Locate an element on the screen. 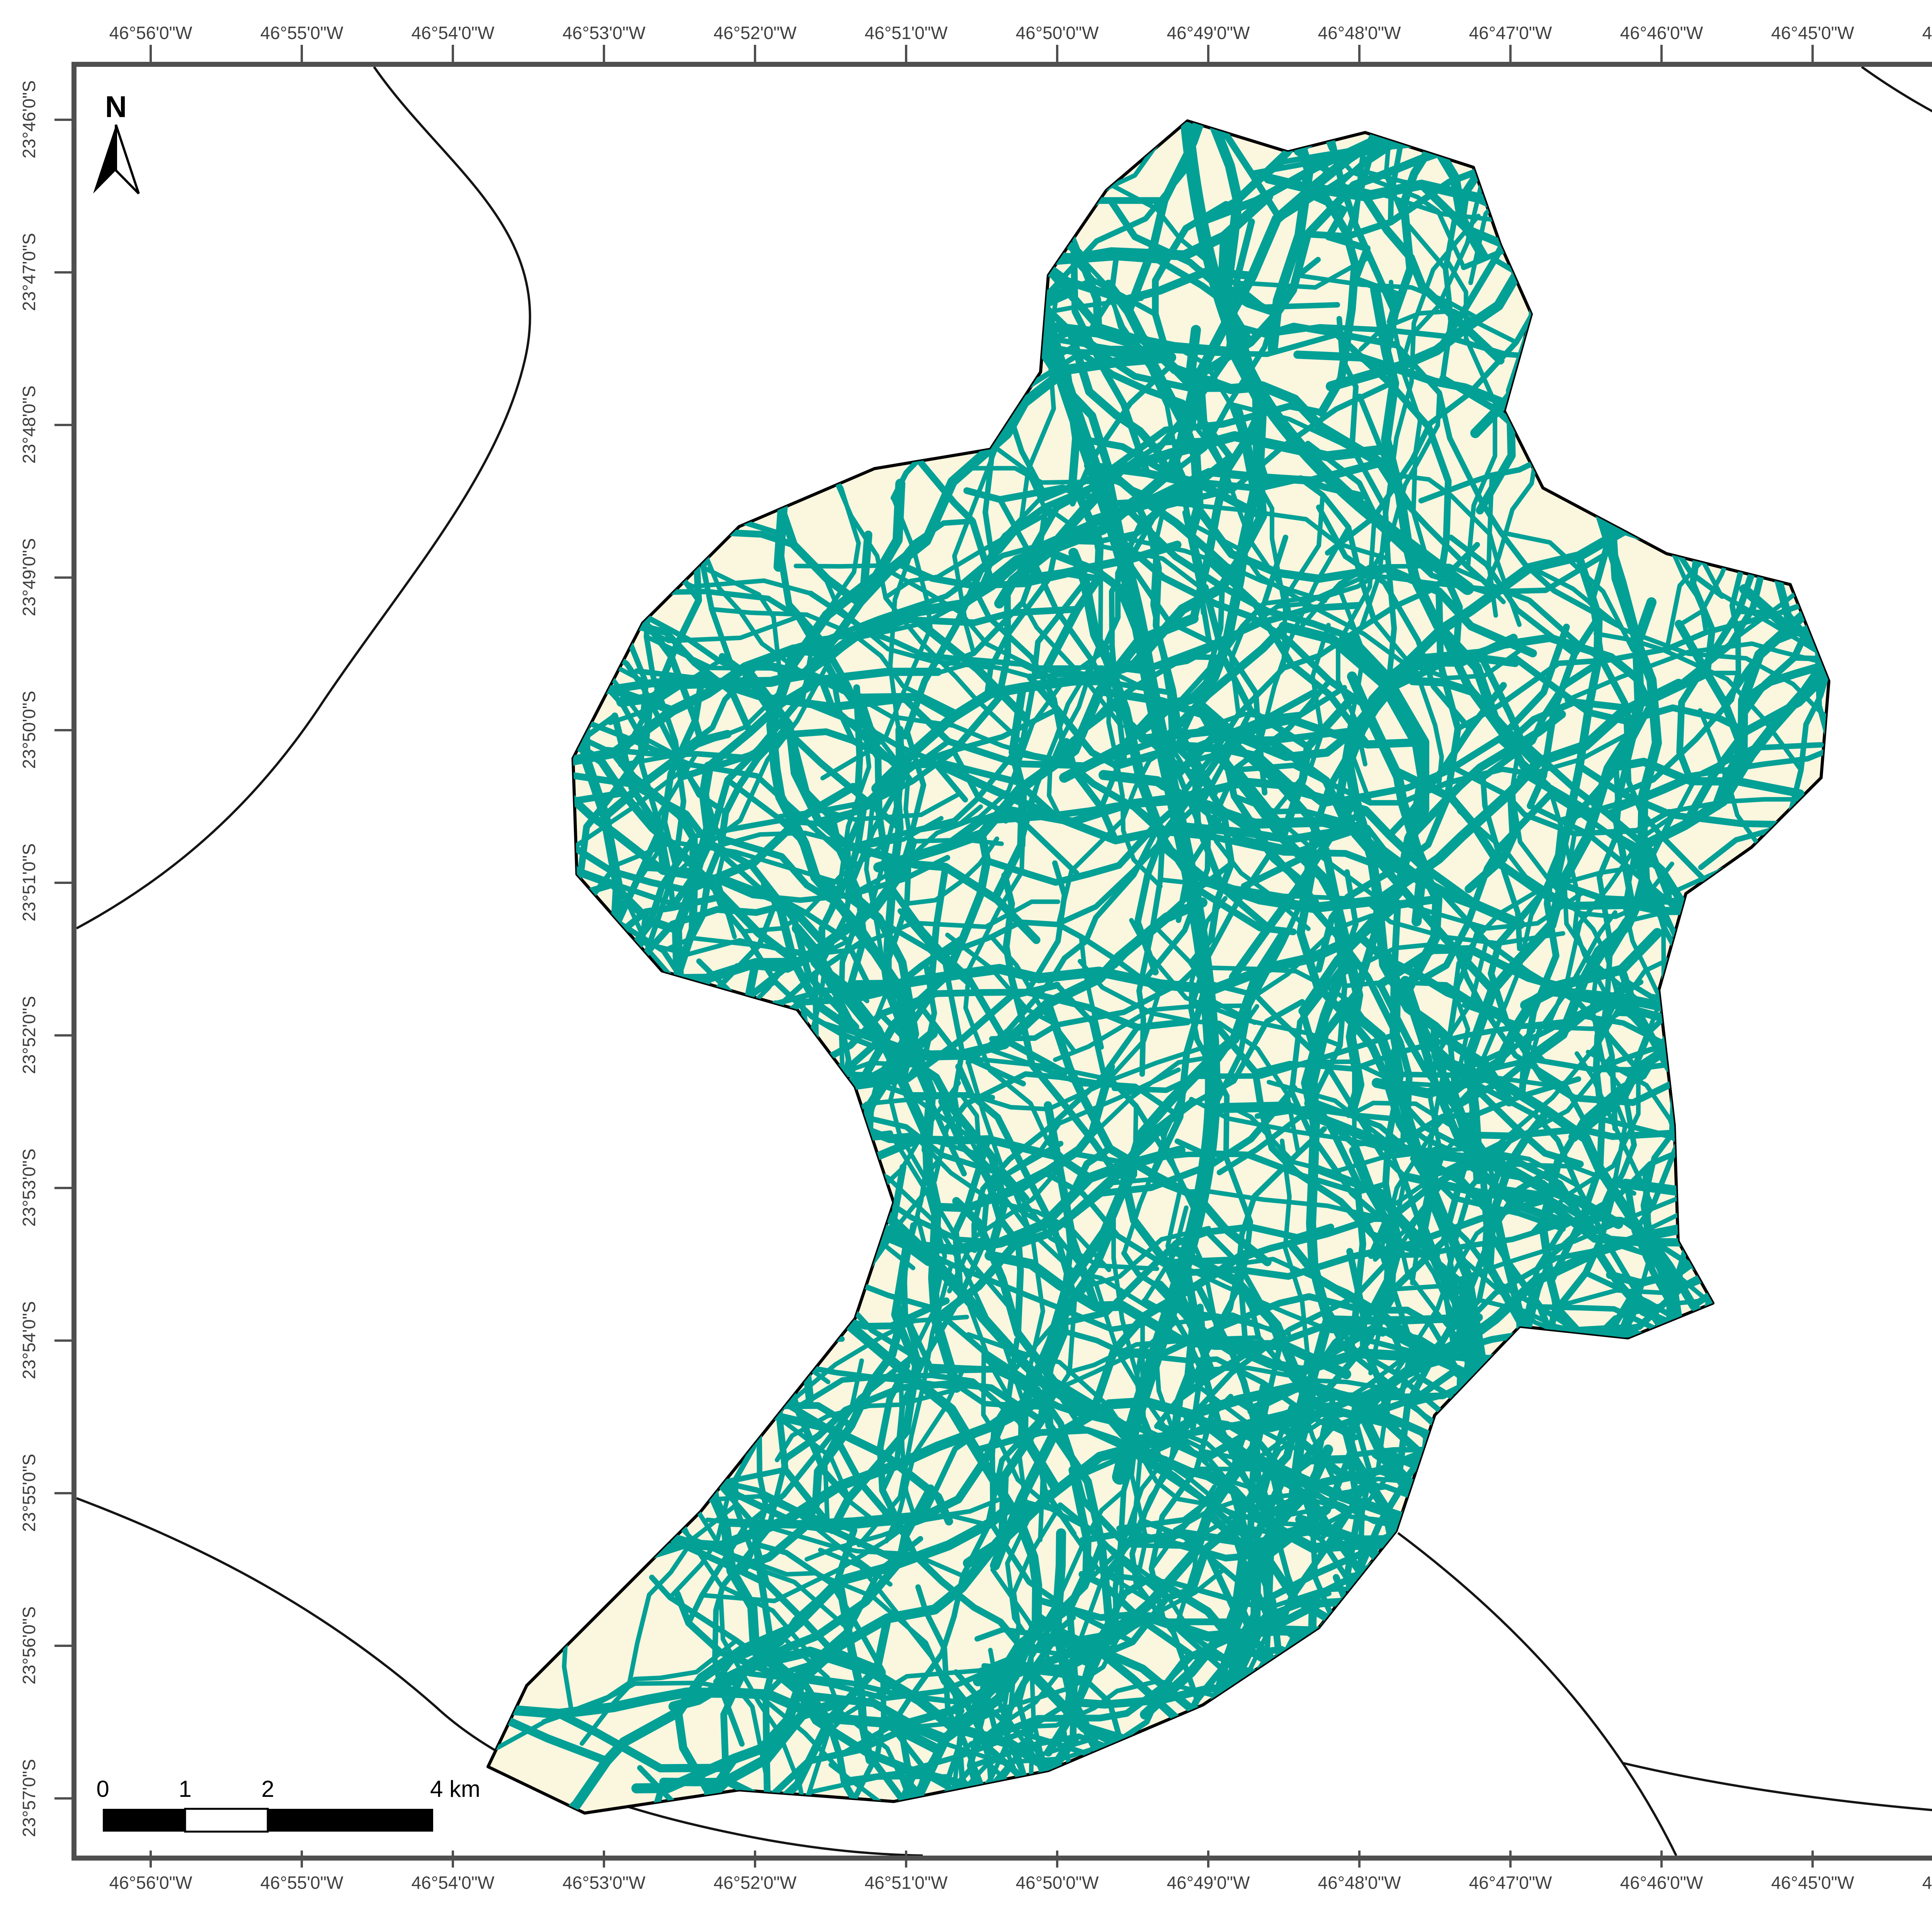  lon-label-top: 46°48'0"W is located at coordinates (1360, 33).